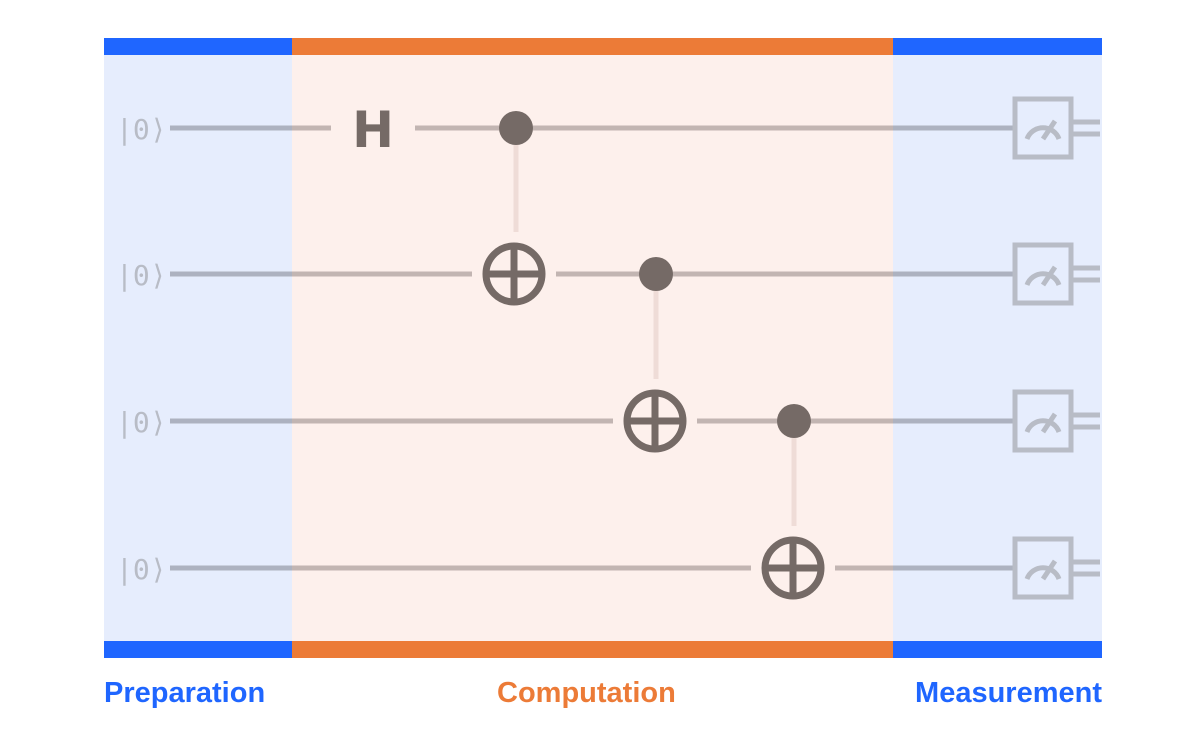 The image size is (1200, 739). Describe the element at coordinates (592, 46) in the screenshot. I see `computation-top-bar` at that location.